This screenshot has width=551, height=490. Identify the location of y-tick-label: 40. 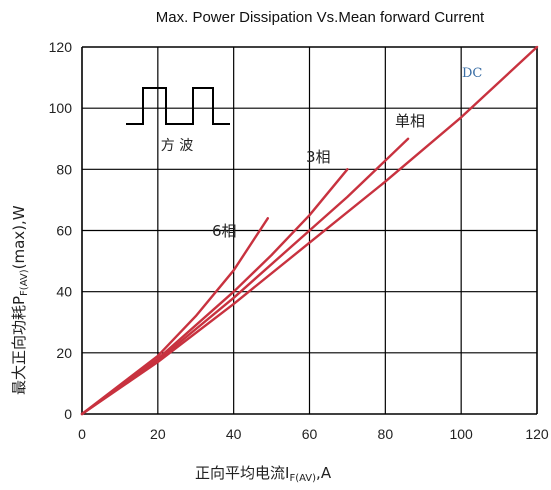
(64, 292).